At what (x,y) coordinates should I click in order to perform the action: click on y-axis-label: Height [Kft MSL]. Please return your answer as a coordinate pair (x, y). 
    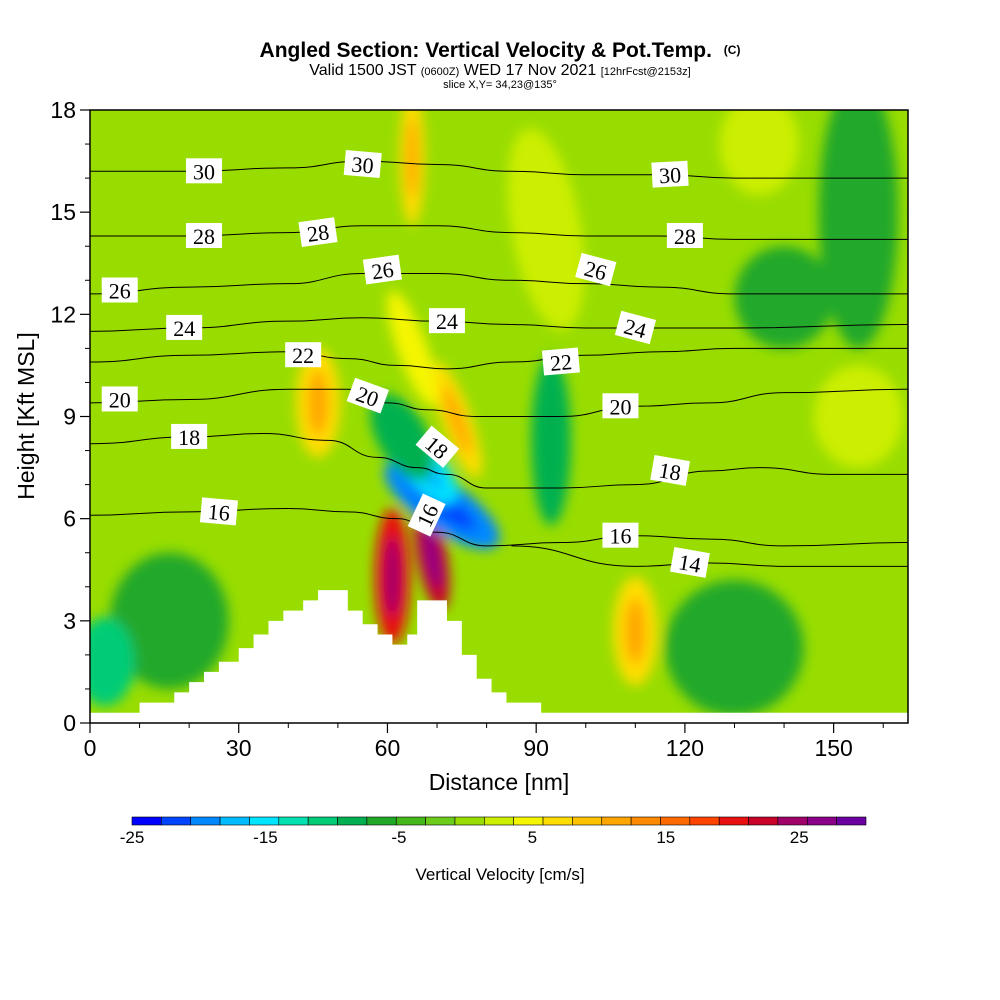
    Looking at the image, I should click on (26, 415).